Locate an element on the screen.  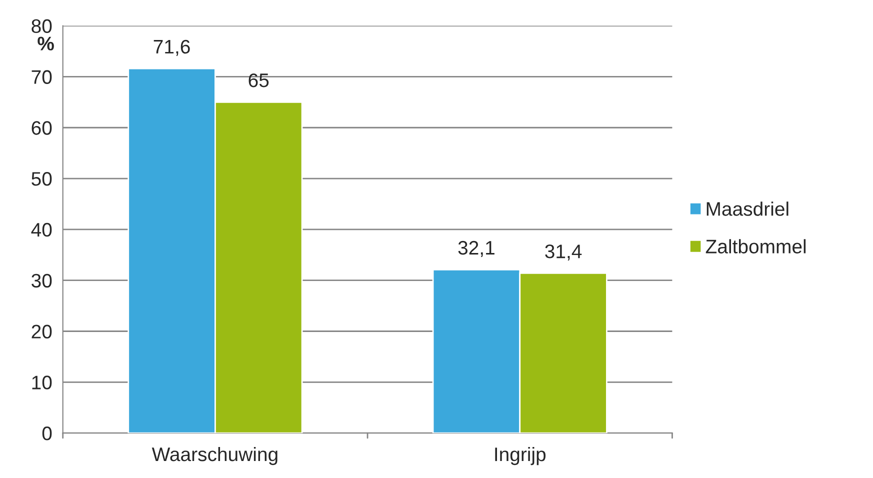
data-label: 65 is located at coordinates (258, 80).